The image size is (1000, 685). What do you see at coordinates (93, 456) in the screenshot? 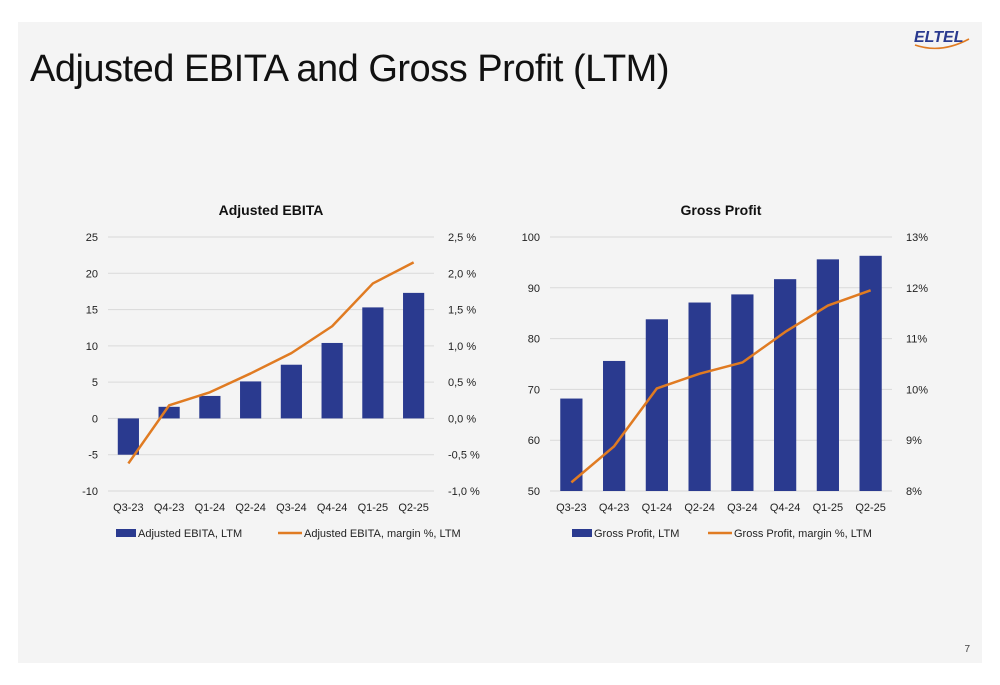
I see `y-tick-label: -5` at bounding box center [93, 456].